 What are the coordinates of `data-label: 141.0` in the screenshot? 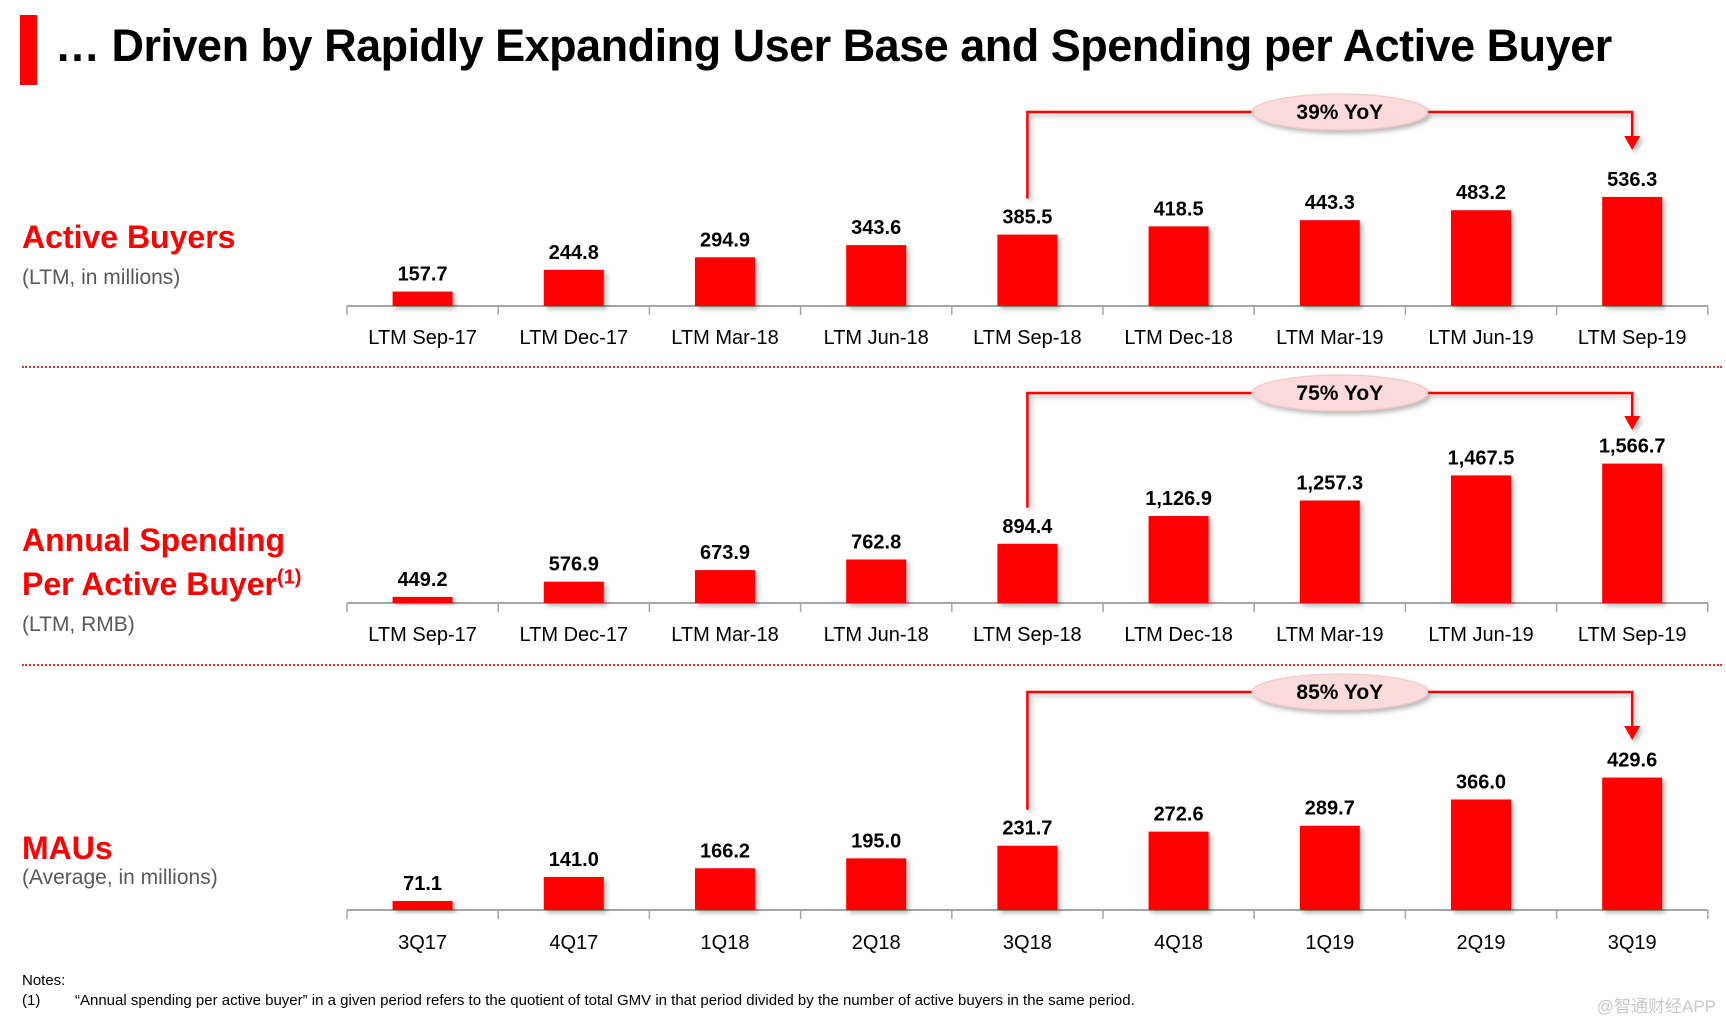 It's located at (574, 860).